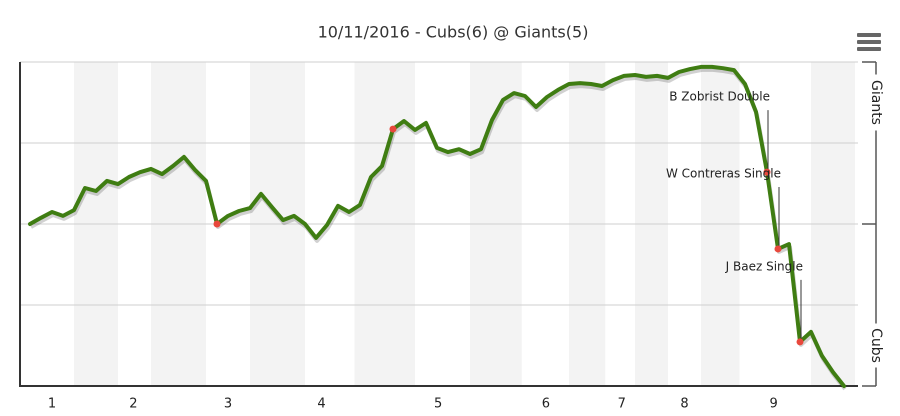  What do you see at coordinates (133, 404) in the screenshot?
I see `x-tick-label: 2` at bounding box center [133, 404].